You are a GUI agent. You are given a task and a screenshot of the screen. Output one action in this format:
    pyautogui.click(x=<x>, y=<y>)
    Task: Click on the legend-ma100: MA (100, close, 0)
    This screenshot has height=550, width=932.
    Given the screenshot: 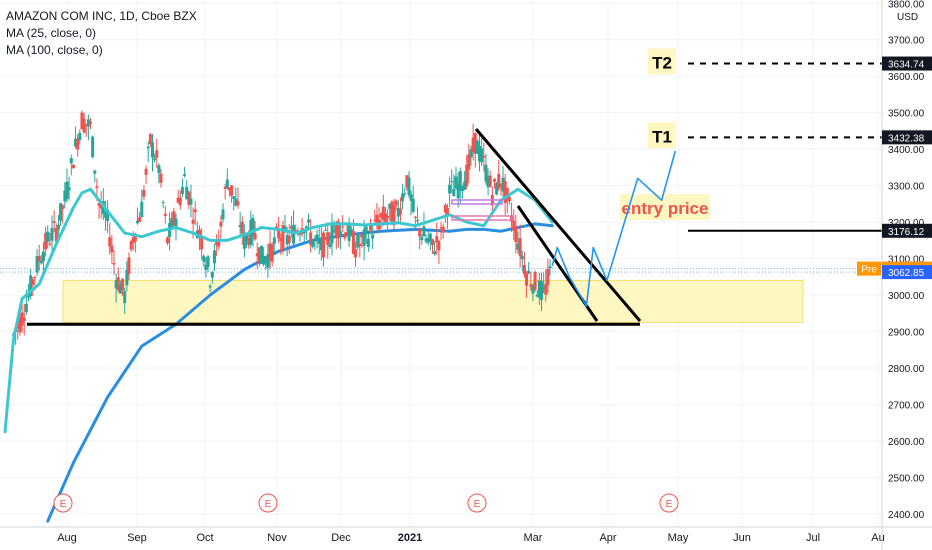 What is the action you would take?
    pyautogui.click(x=54, y=50)
    